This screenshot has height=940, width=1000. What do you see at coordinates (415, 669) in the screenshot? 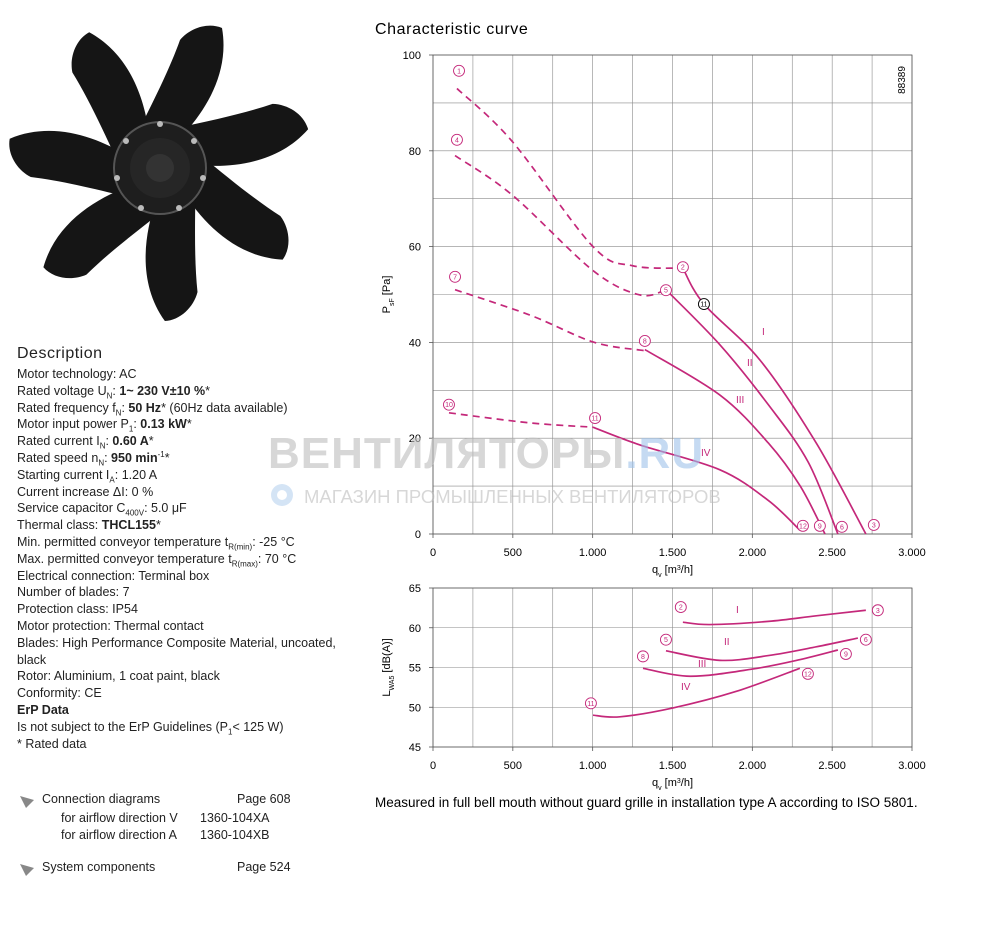
I see `y-tick-label: 55` at bounding box center [415, 669].